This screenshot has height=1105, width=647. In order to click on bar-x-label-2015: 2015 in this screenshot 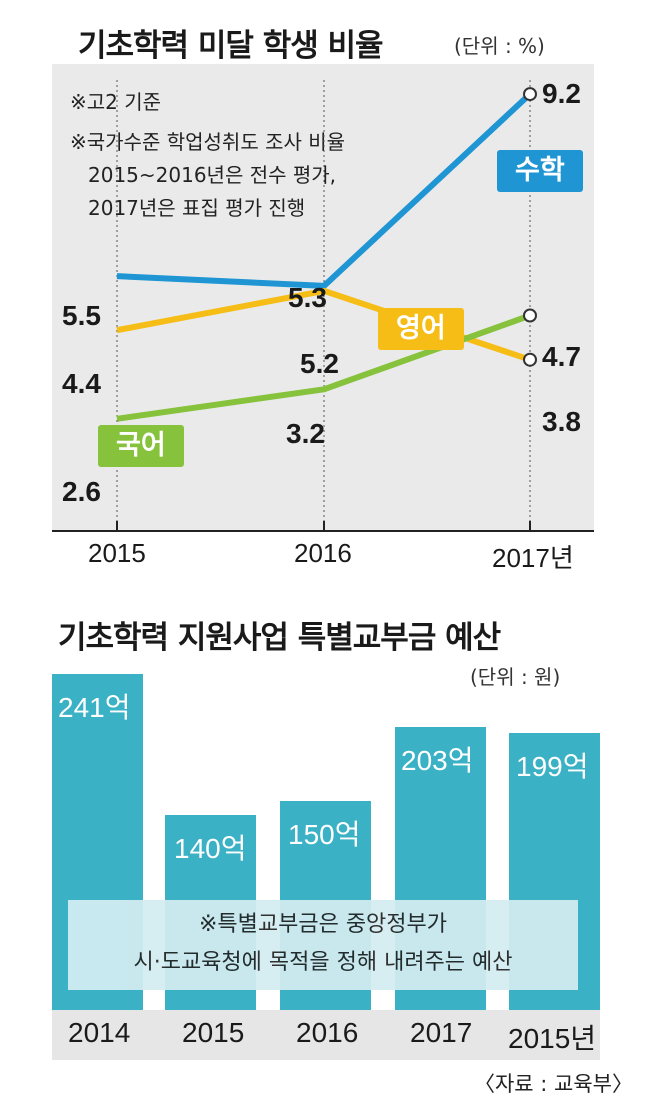, I will do `click(213, 1032)`.